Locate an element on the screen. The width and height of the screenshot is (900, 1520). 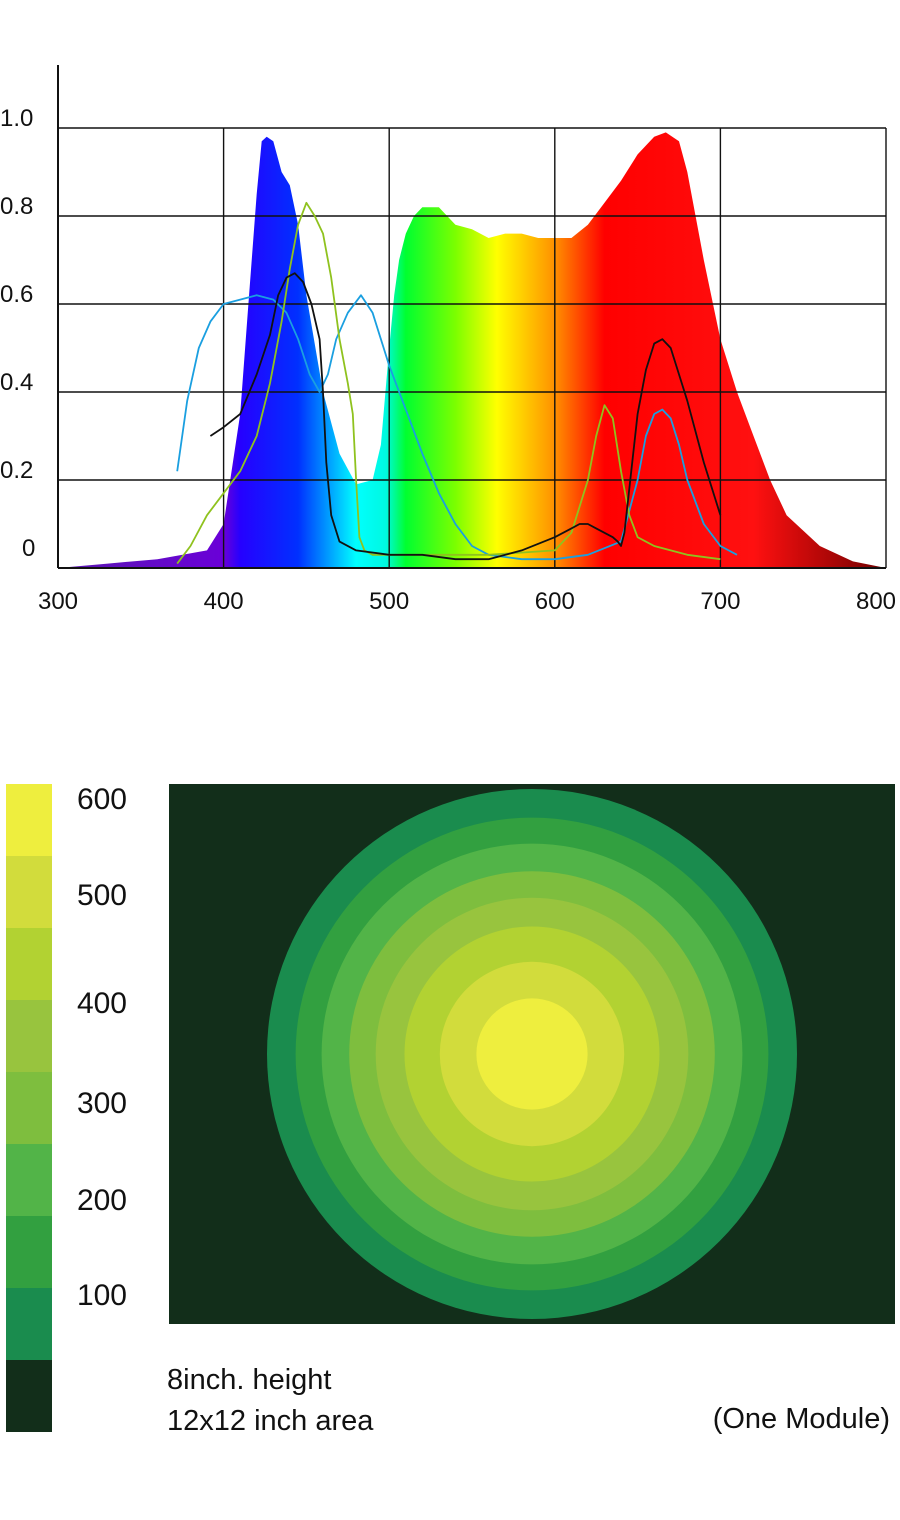
y-tick-label: 0 is located at coordinates (28, 548).